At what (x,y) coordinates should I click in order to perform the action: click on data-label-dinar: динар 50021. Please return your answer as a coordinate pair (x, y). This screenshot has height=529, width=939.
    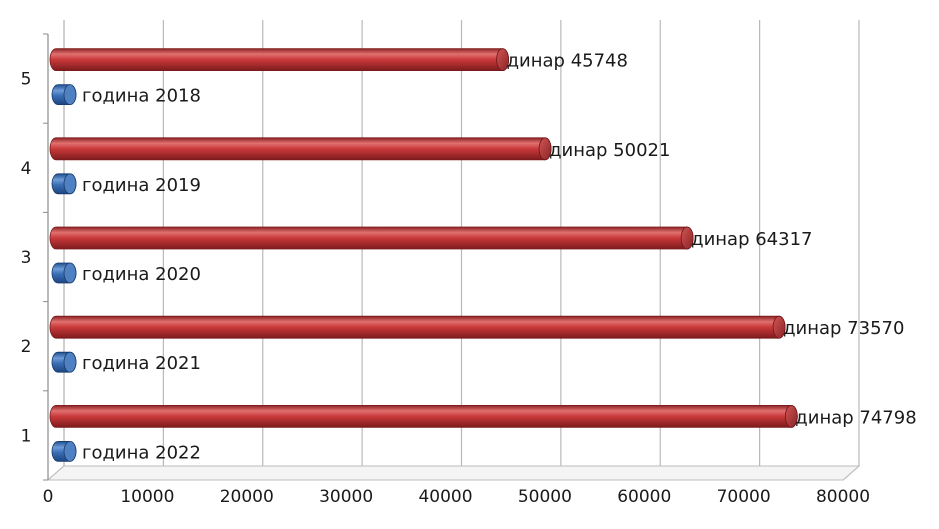
    Looking at the image, I should click on (609, 150).